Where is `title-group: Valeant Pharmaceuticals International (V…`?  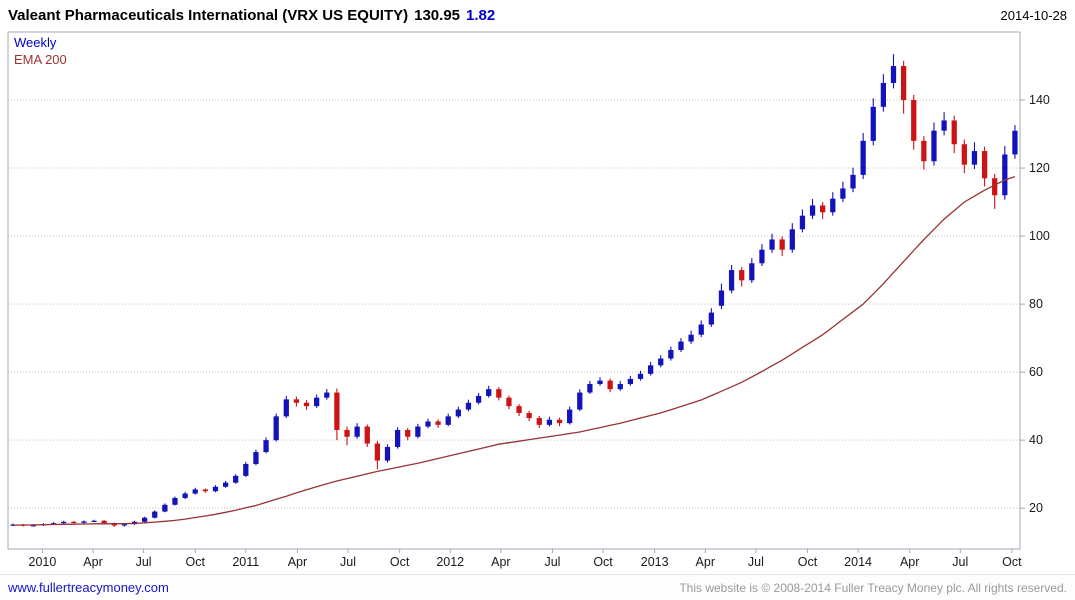 title-group: Valeant Pharmaceuticals International (V… is located at coordinates (251, 15).